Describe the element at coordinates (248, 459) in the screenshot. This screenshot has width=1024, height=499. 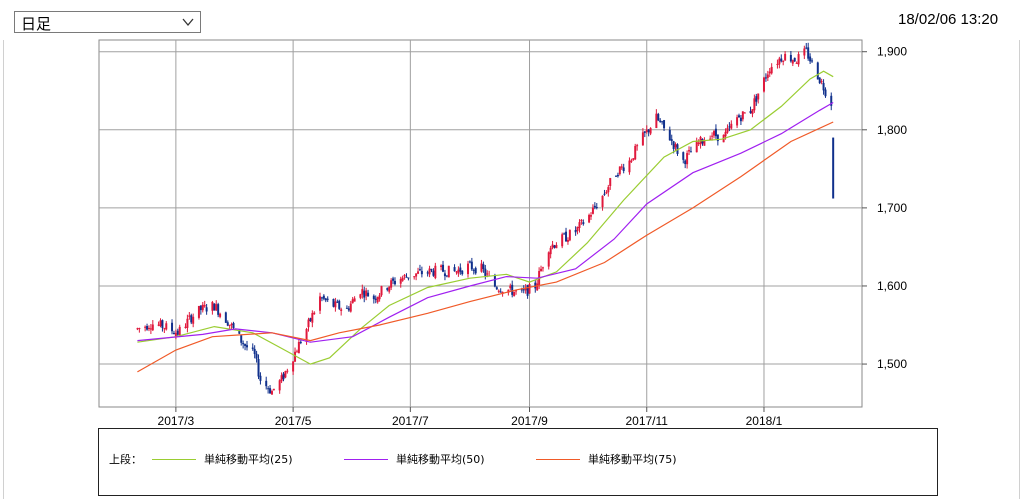
I see `legend-label-sma25: 単純移動平均(25)` at that location.